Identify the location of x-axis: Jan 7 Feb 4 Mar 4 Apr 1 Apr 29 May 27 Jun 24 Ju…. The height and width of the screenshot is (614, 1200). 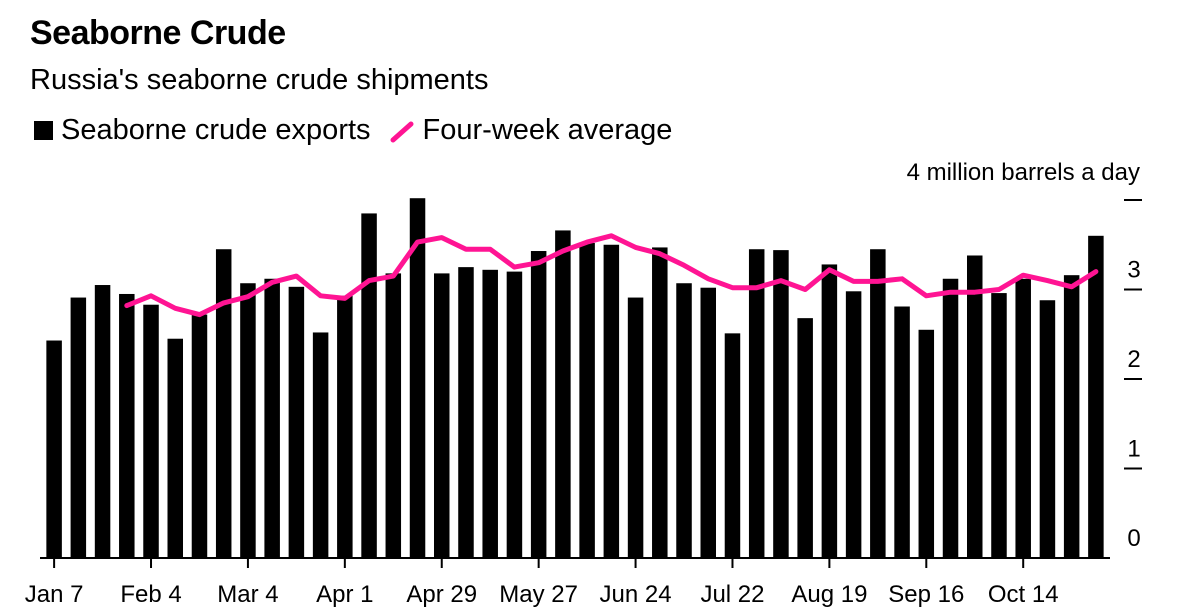
(567, 582).